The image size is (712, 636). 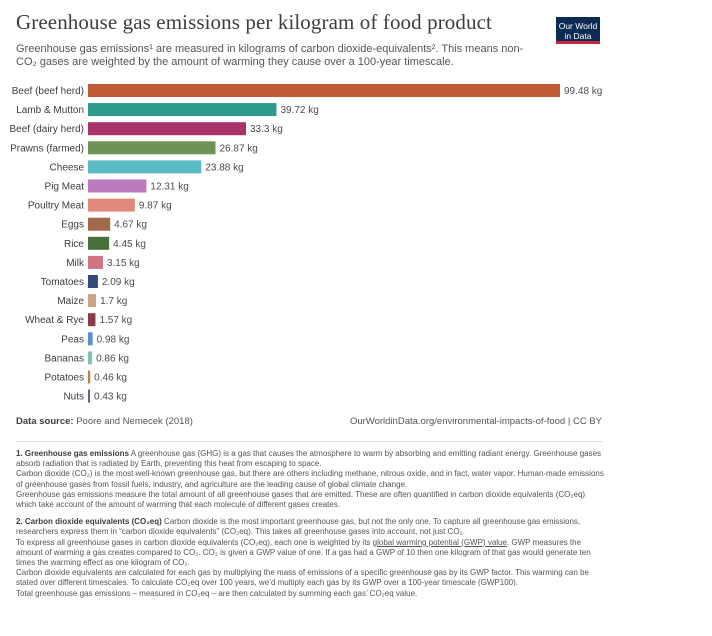 What do you see at coordinates (89, 522) in the screenshot?
I see `footnote-2-heading: 2. Carbon dioxide equivalents (CO₂eq)` at bounding box center [89, 522].